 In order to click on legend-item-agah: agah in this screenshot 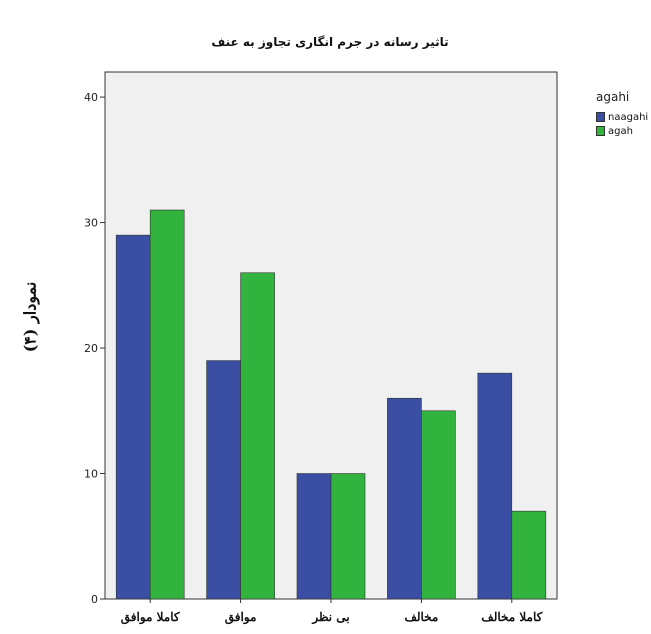, I will do `click(622, 131)`.